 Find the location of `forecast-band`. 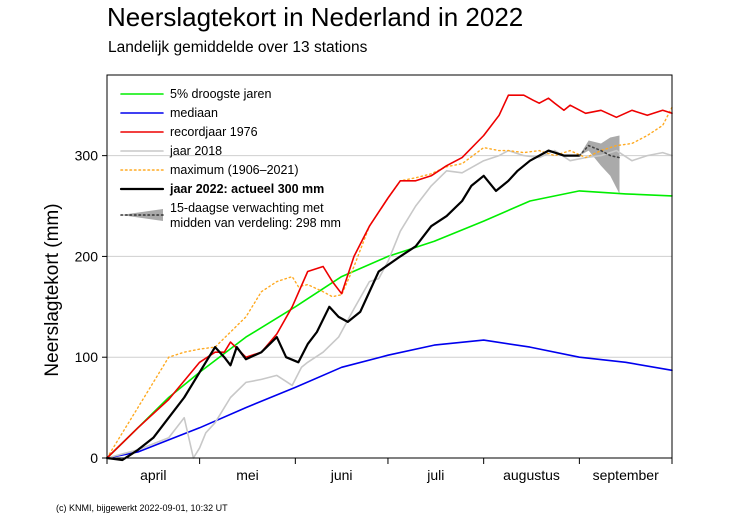

forecast-band is located at coordinates (599, 164).